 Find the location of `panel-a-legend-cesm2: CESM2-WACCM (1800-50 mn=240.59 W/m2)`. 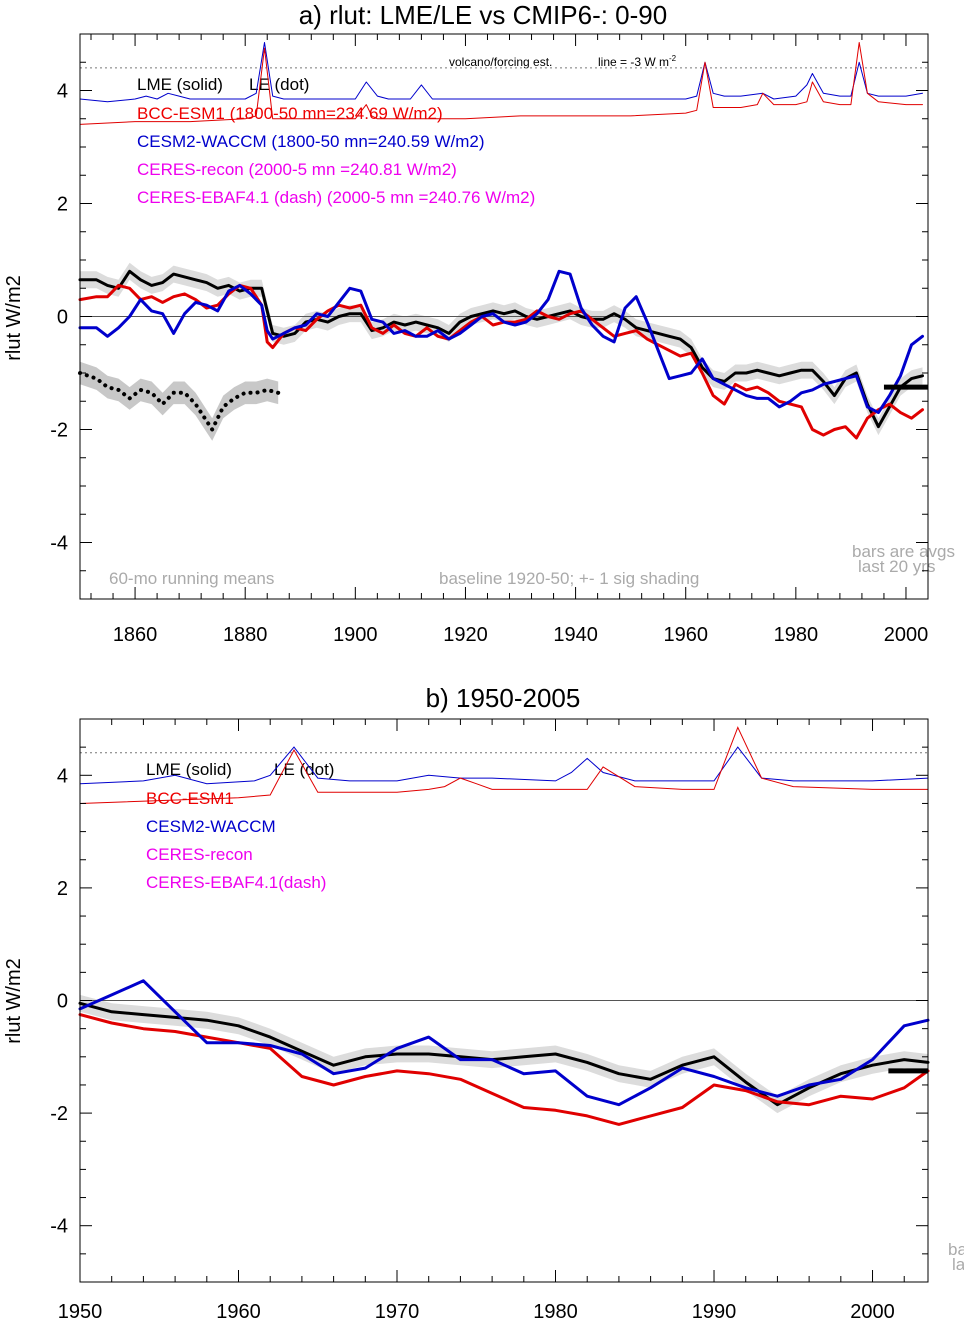

panel-a-legend-cesm2: CESM2-WACCM (1800-50 mn=240.59 W/m2) is located at coordinates (311, 141).